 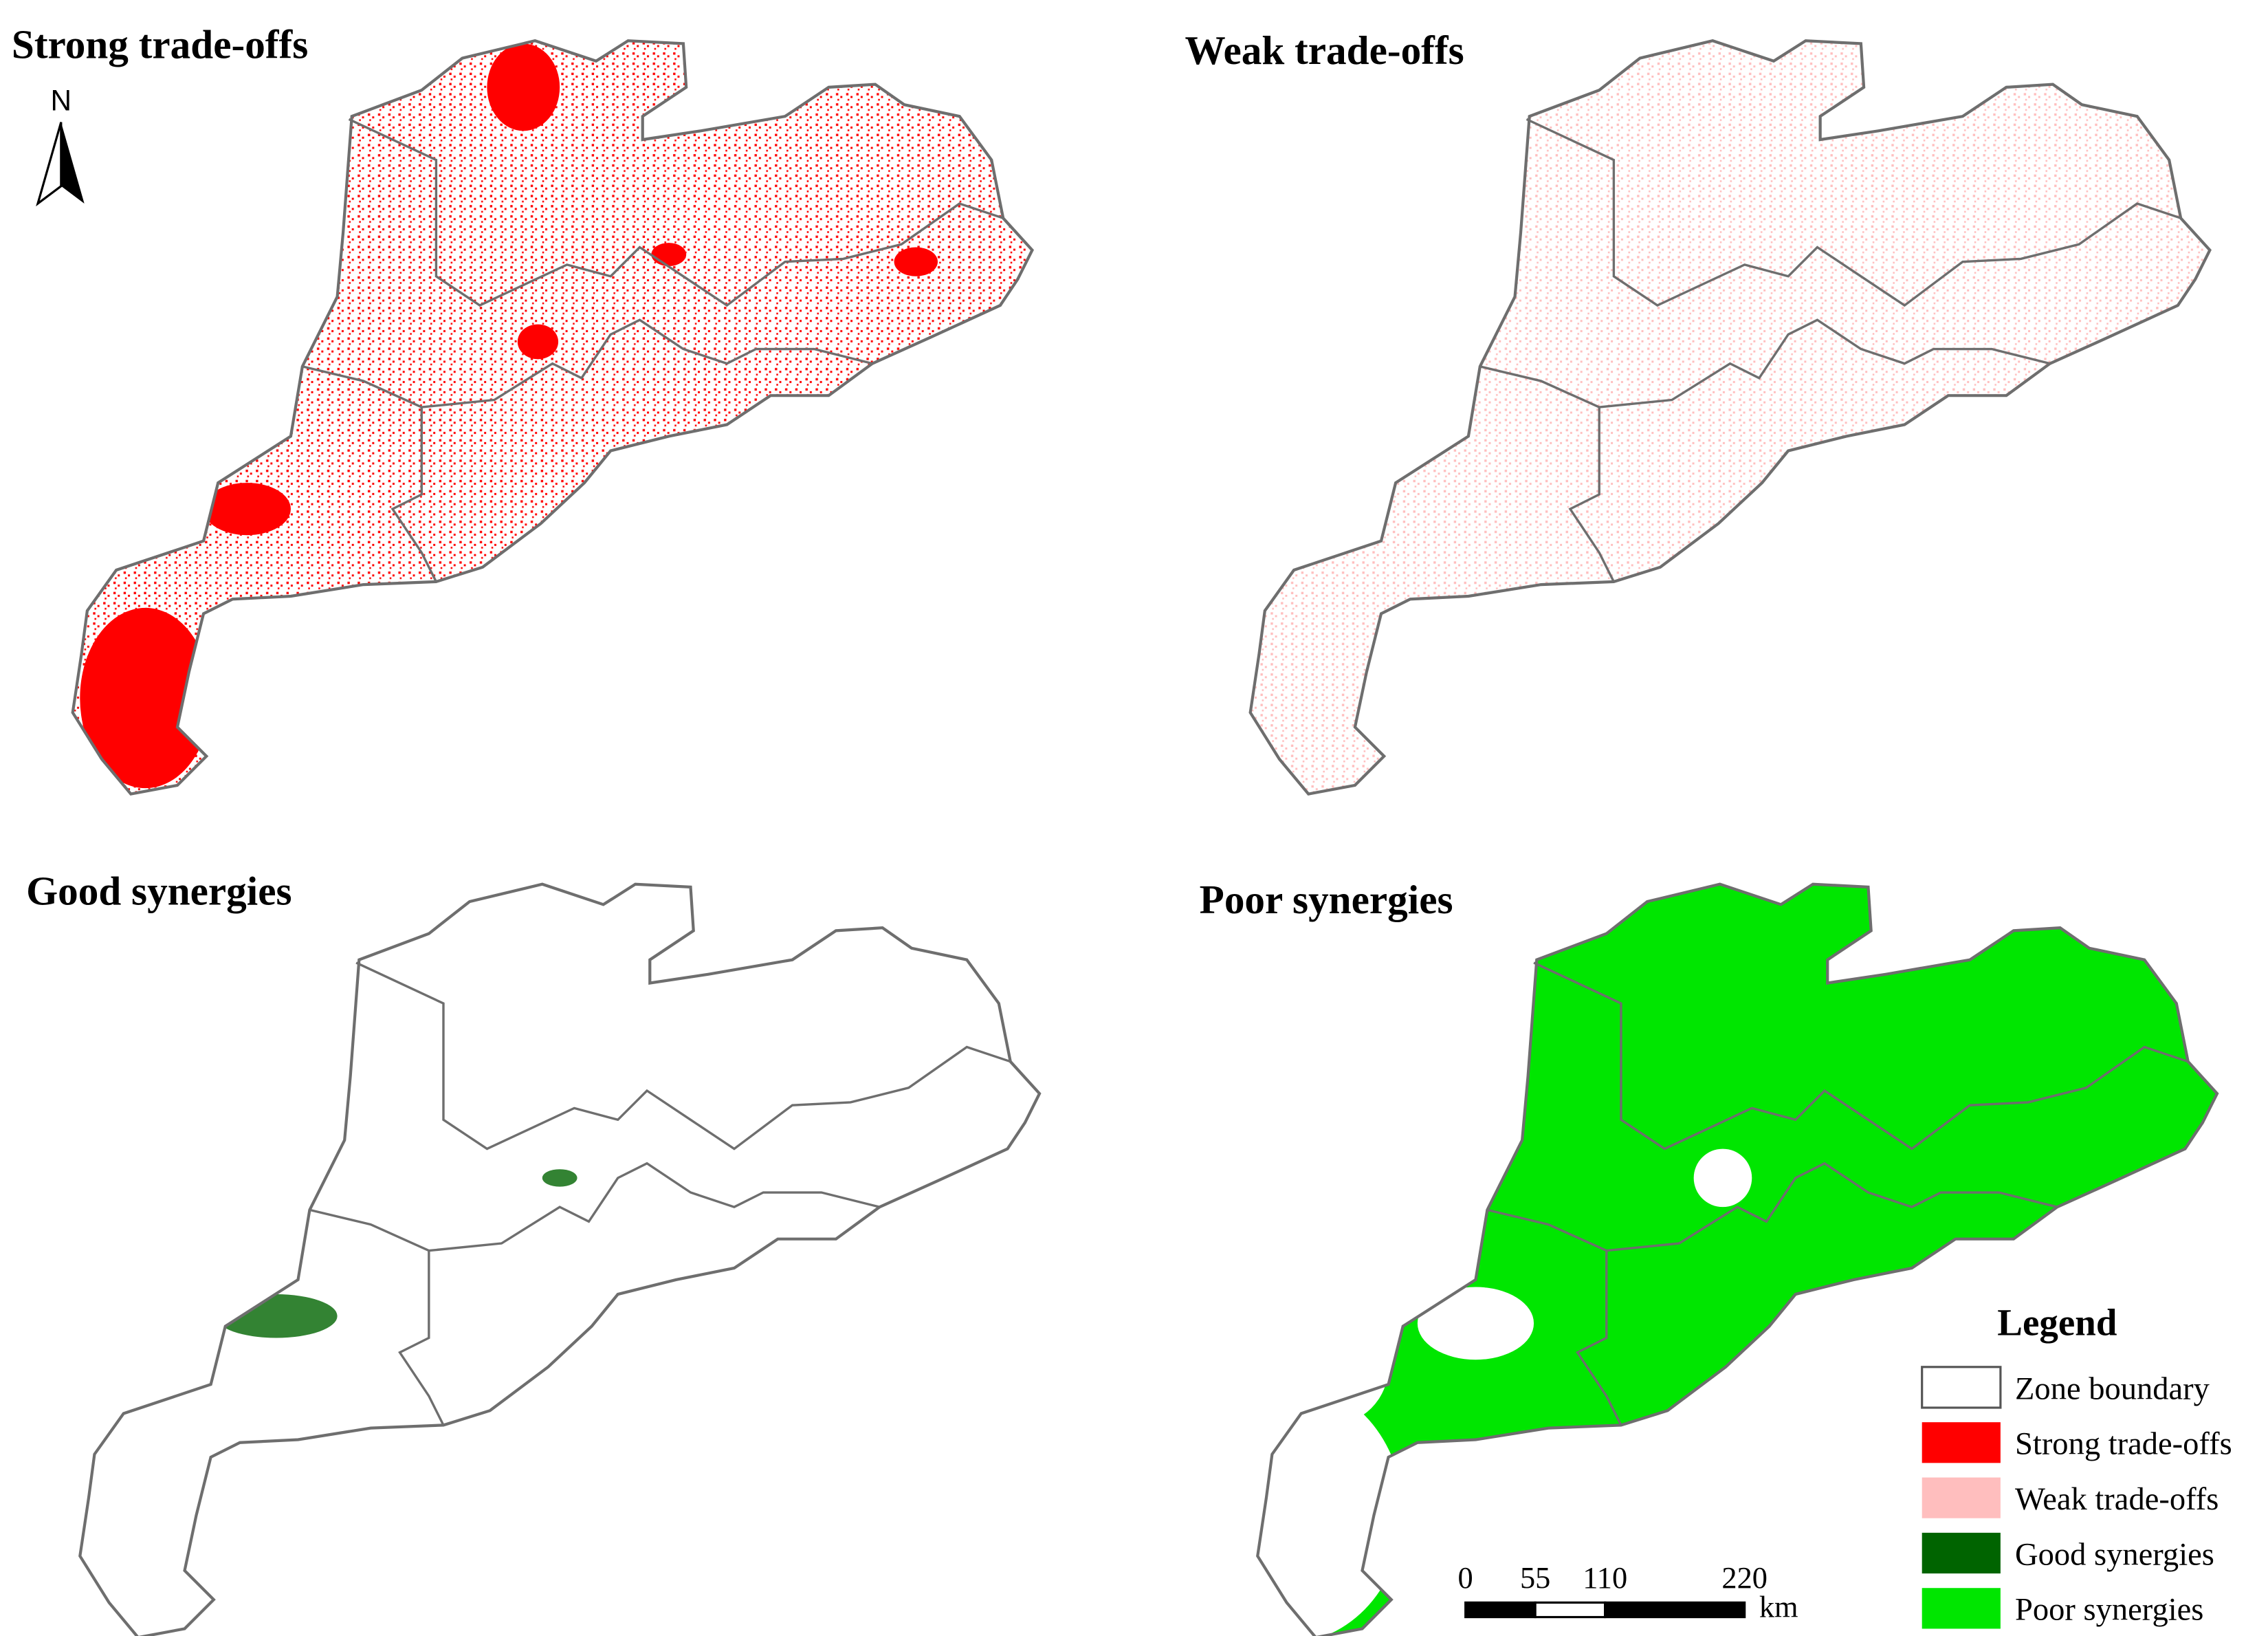 I want to click on legend-label: Poor synergies, so click(x=2109, y=1610).